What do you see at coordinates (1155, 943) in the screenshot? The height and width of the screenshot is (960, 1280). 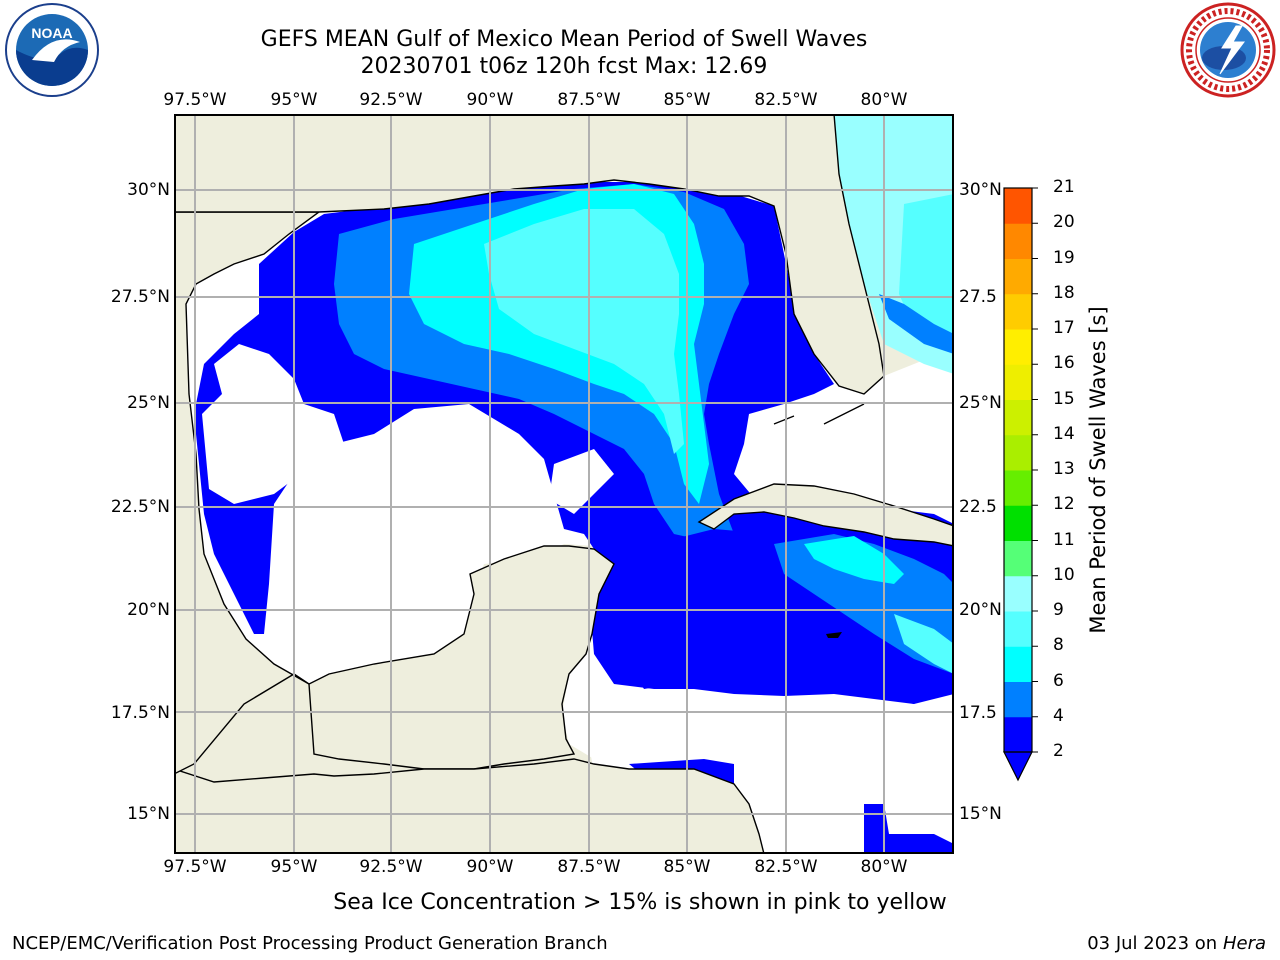 I see `generation-date-text: 03 Jul 2023 on` at bounding box center [1155, 943].